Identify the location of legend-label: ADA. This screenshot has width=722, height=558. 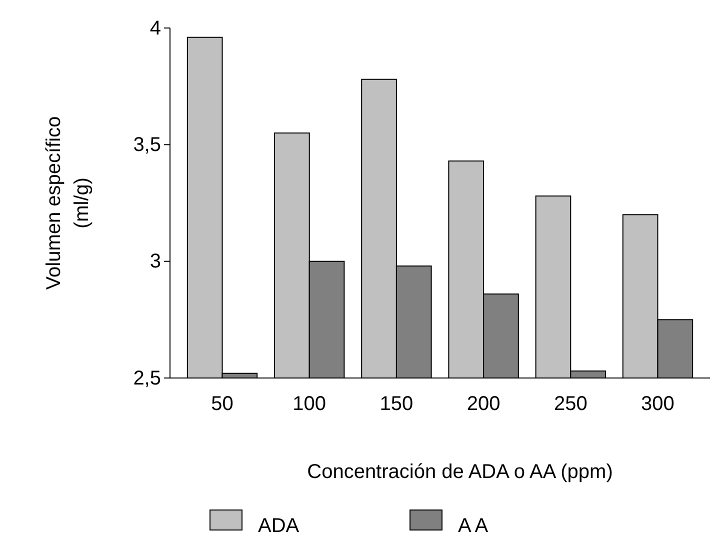
(279, 526).